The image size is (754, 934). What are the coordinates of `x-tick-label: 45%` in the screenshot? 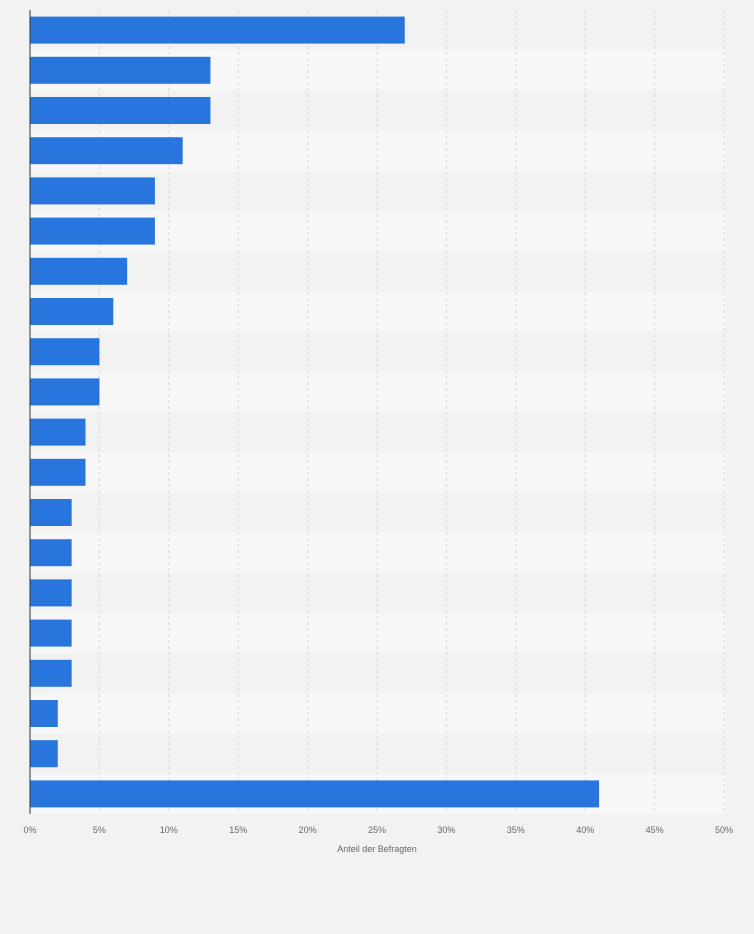 It's located at (655, 830).